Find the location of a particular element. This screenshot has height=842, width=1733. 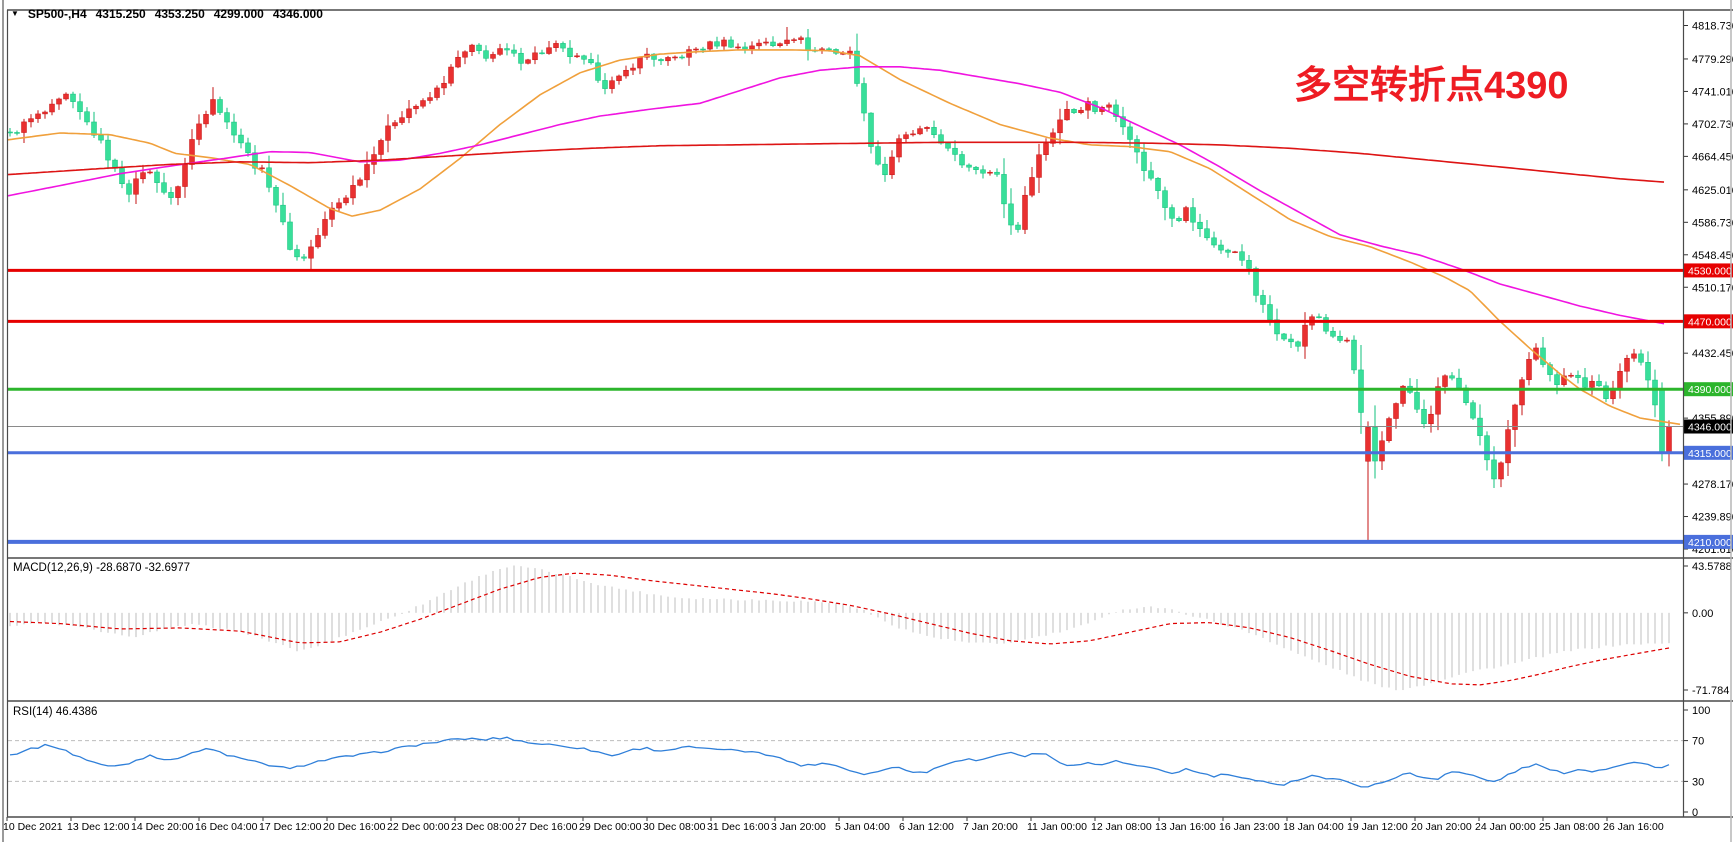

svg-text: 4390.000 is located at coordinates (1710, 390).